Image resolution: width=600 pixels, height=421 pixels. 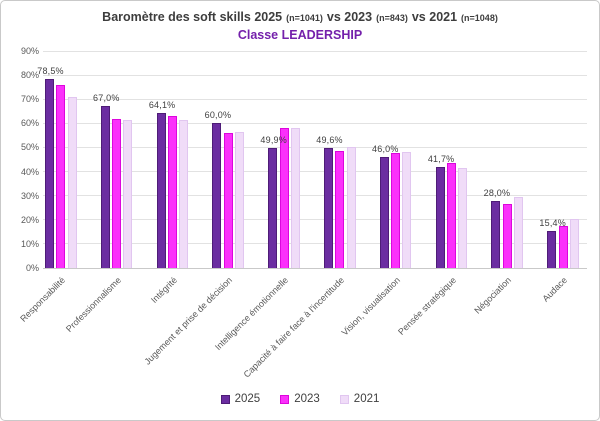 What do you see at coordinates (29, 51) in the screenshot?
I see `y-axis-tick-label: 90%` at bounding box center [29, 51].